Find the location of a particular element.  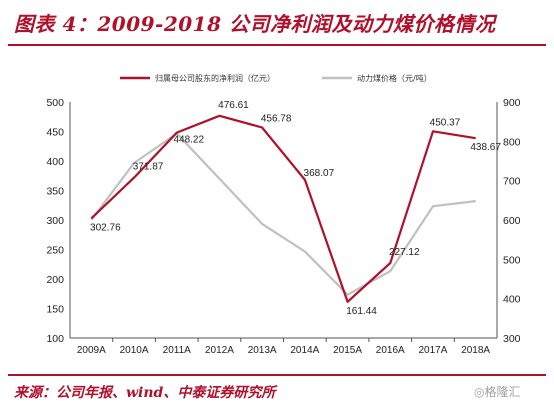

data-label-net-profit: 368.07 is located at coordinates (319, 173).